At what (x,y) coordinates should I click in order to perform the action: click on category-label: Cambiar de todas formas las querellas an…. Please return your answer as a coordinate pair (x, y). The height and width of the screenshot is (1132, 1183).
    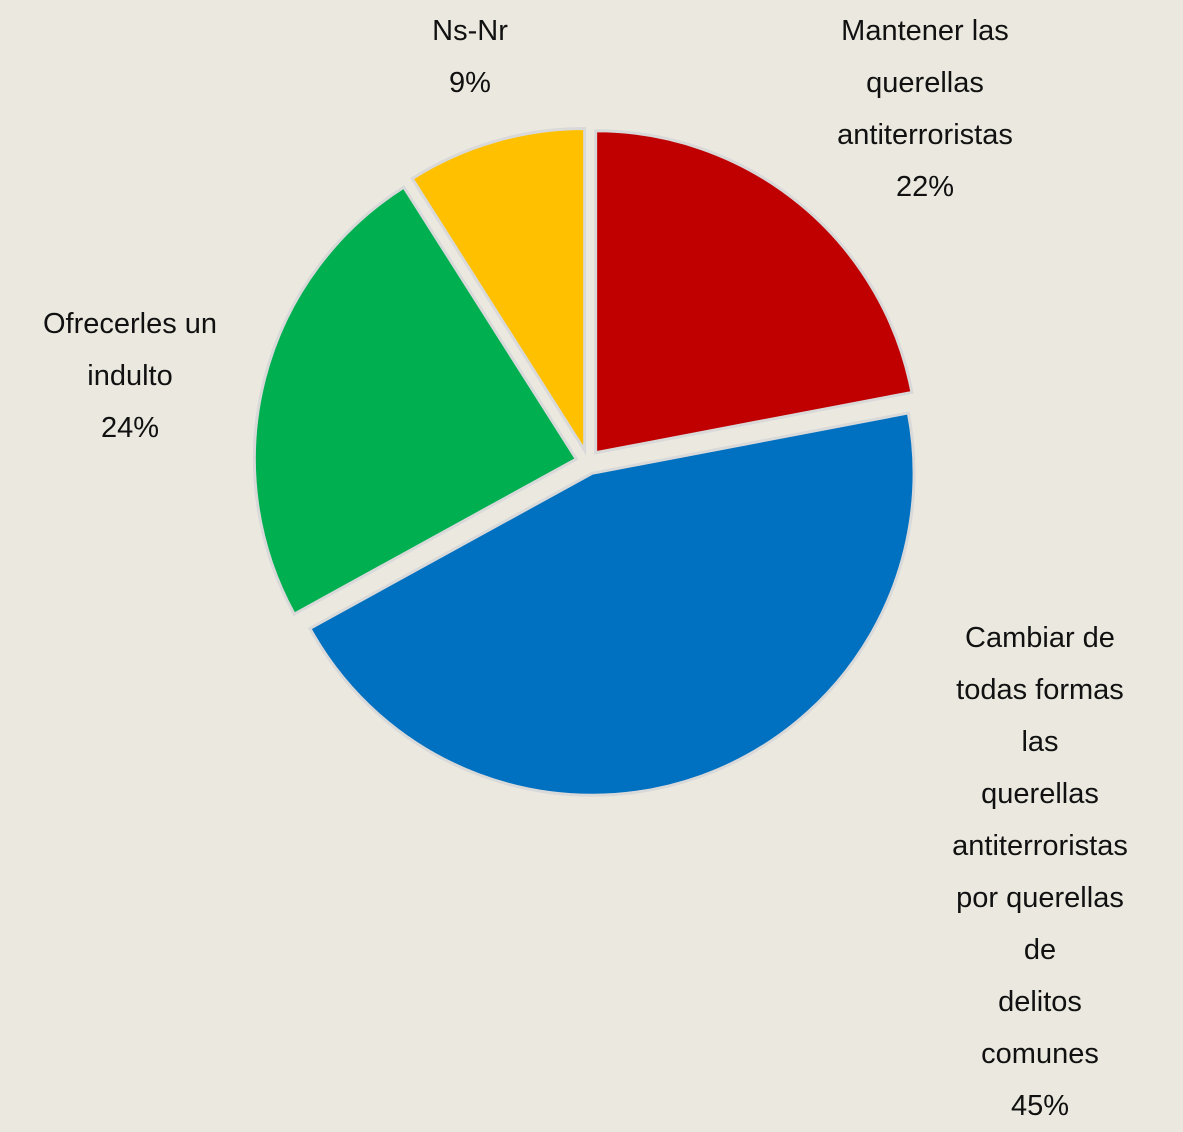
    Looking at the image, I should click on (1040, 846).